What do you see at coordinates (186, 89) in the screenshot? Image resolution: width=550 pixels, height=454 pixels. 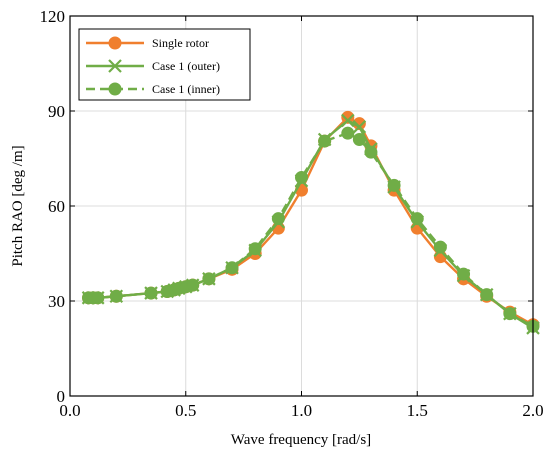 I see `legend-label: Case 1 (inner)` at bounding box center [186, 89].